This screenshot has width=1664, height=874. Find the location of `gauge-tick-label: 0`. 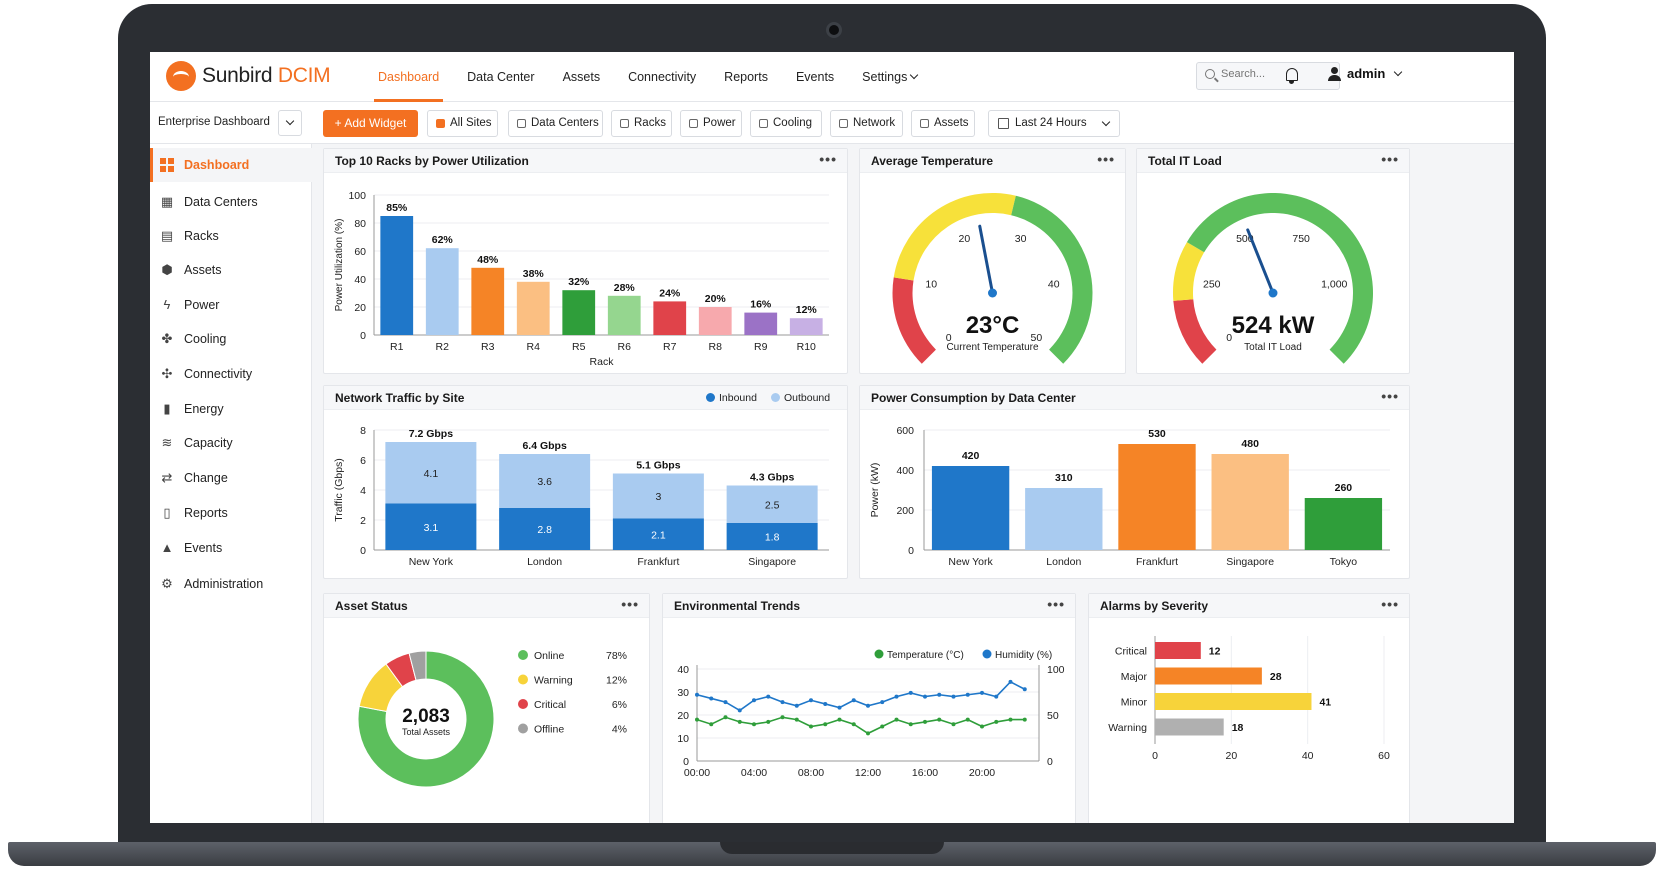

gauge-tick-label: 0 is located at coordinates (949, 338).